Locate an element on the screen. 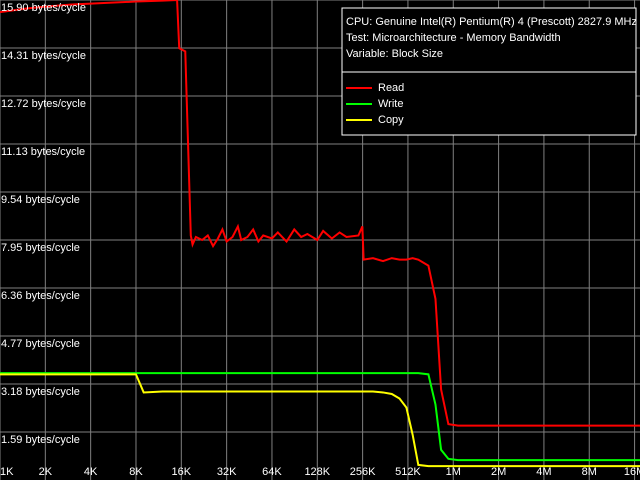  x-tick-label: 64K is located at coordinates (272, 472).